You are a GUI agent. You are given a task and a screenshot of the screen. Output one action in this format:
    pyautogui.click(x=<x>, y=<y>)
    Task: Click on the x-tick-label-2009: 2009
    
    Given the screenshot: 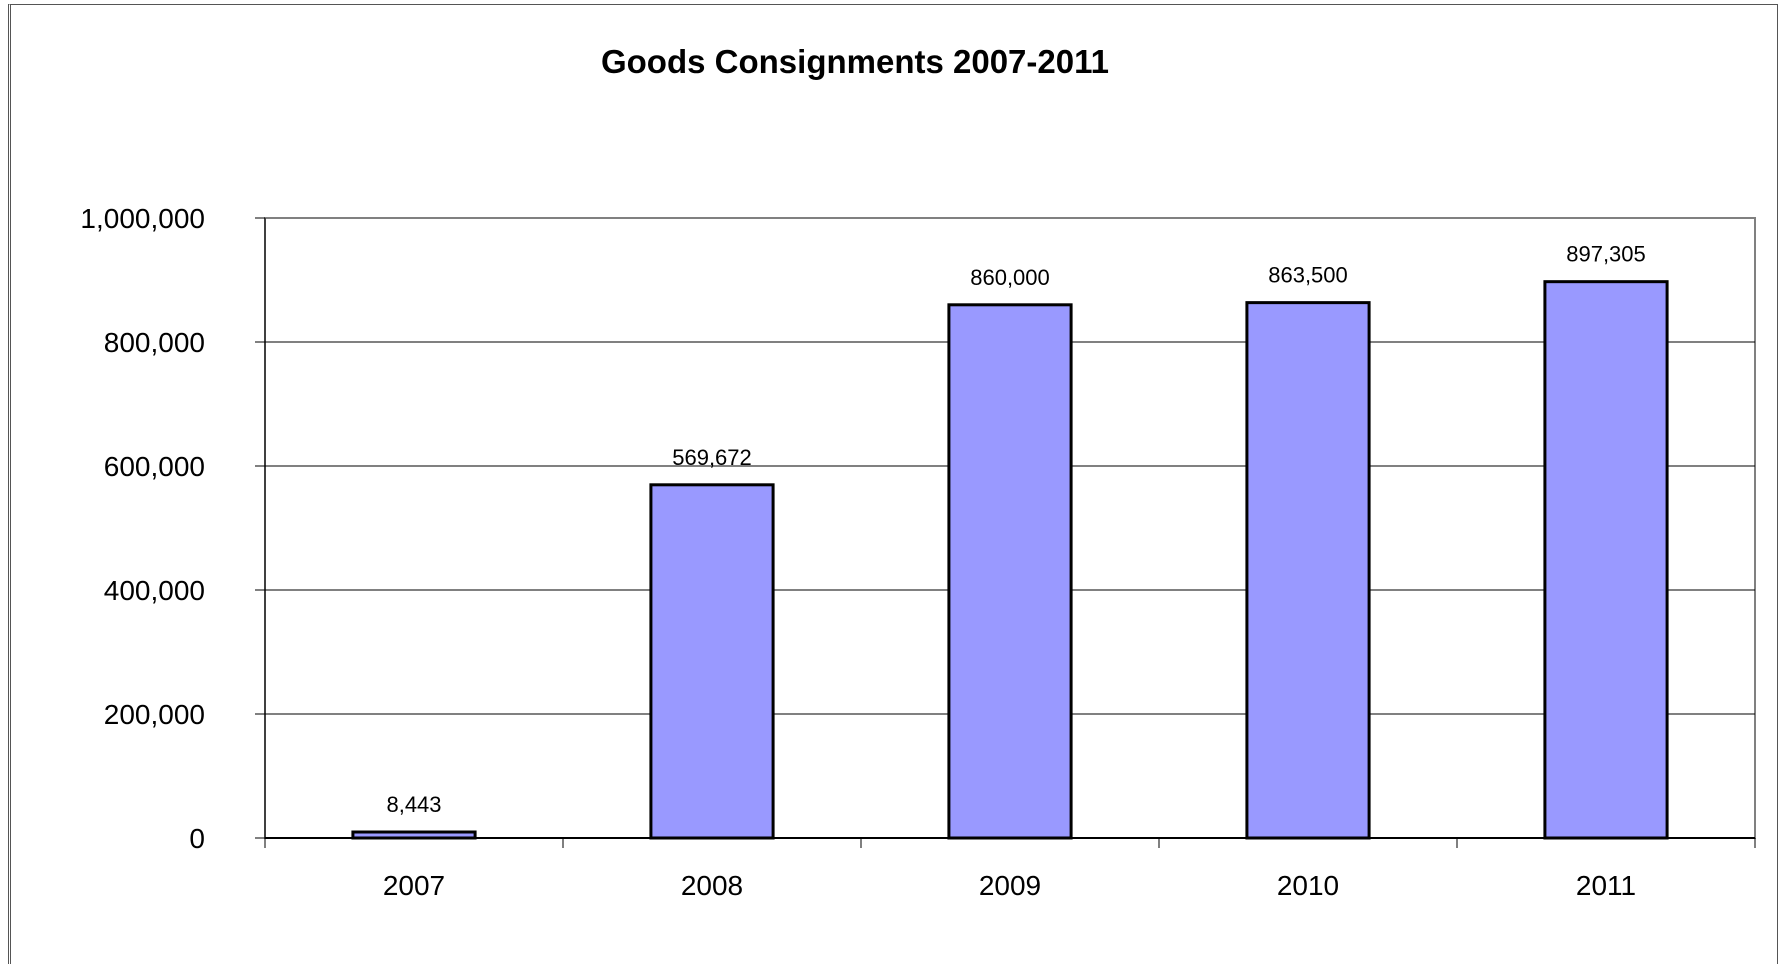 What is the action you would take?
    pyautogui.click(x=1010, y=885)
    